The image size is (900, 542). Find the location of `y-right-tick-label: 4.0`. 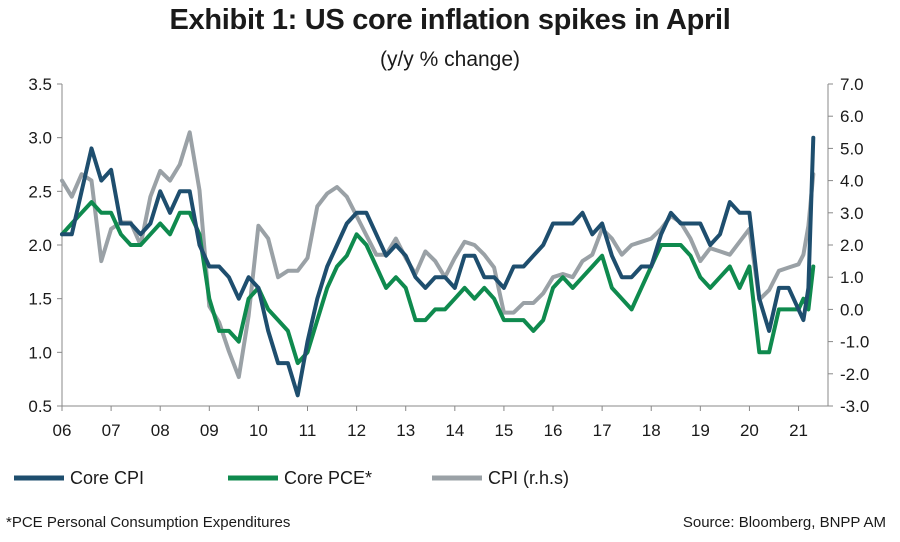

y-right-tick-label: 4.0 is located at coordinates (852, 181).